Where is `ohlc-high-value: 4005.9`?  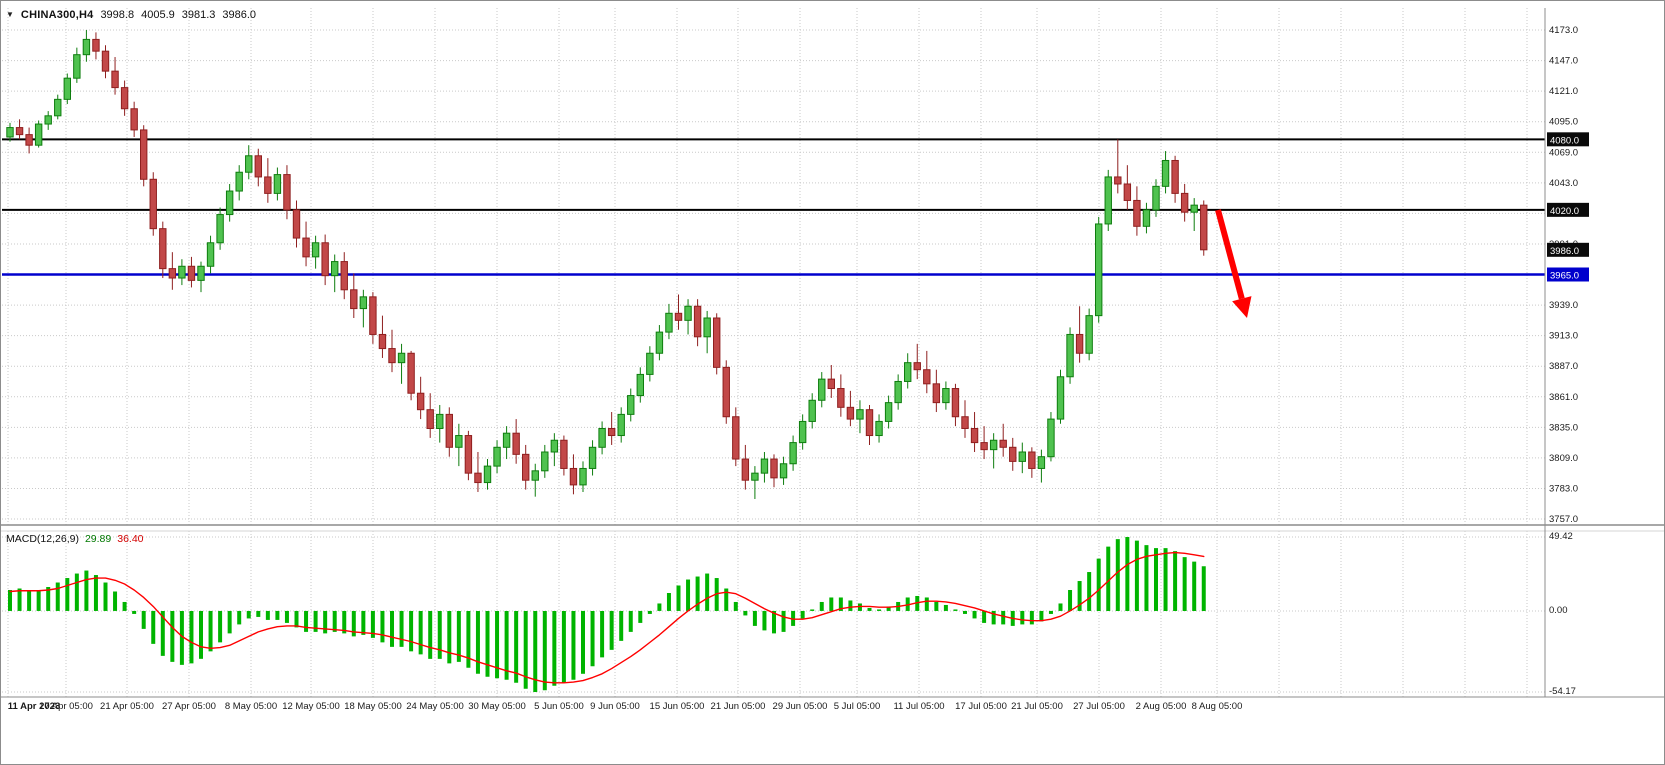 ohlc-high-value: 4005.9 is located at coordinates (158, 15).